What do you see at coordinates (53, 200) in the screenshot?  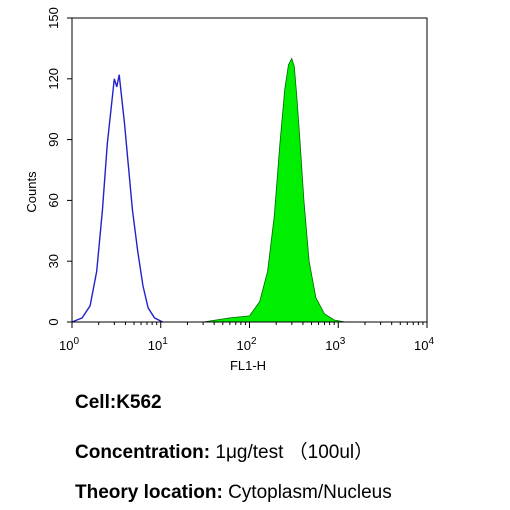 I see `y-tick-label: 60` at bounding box center [53, 200].